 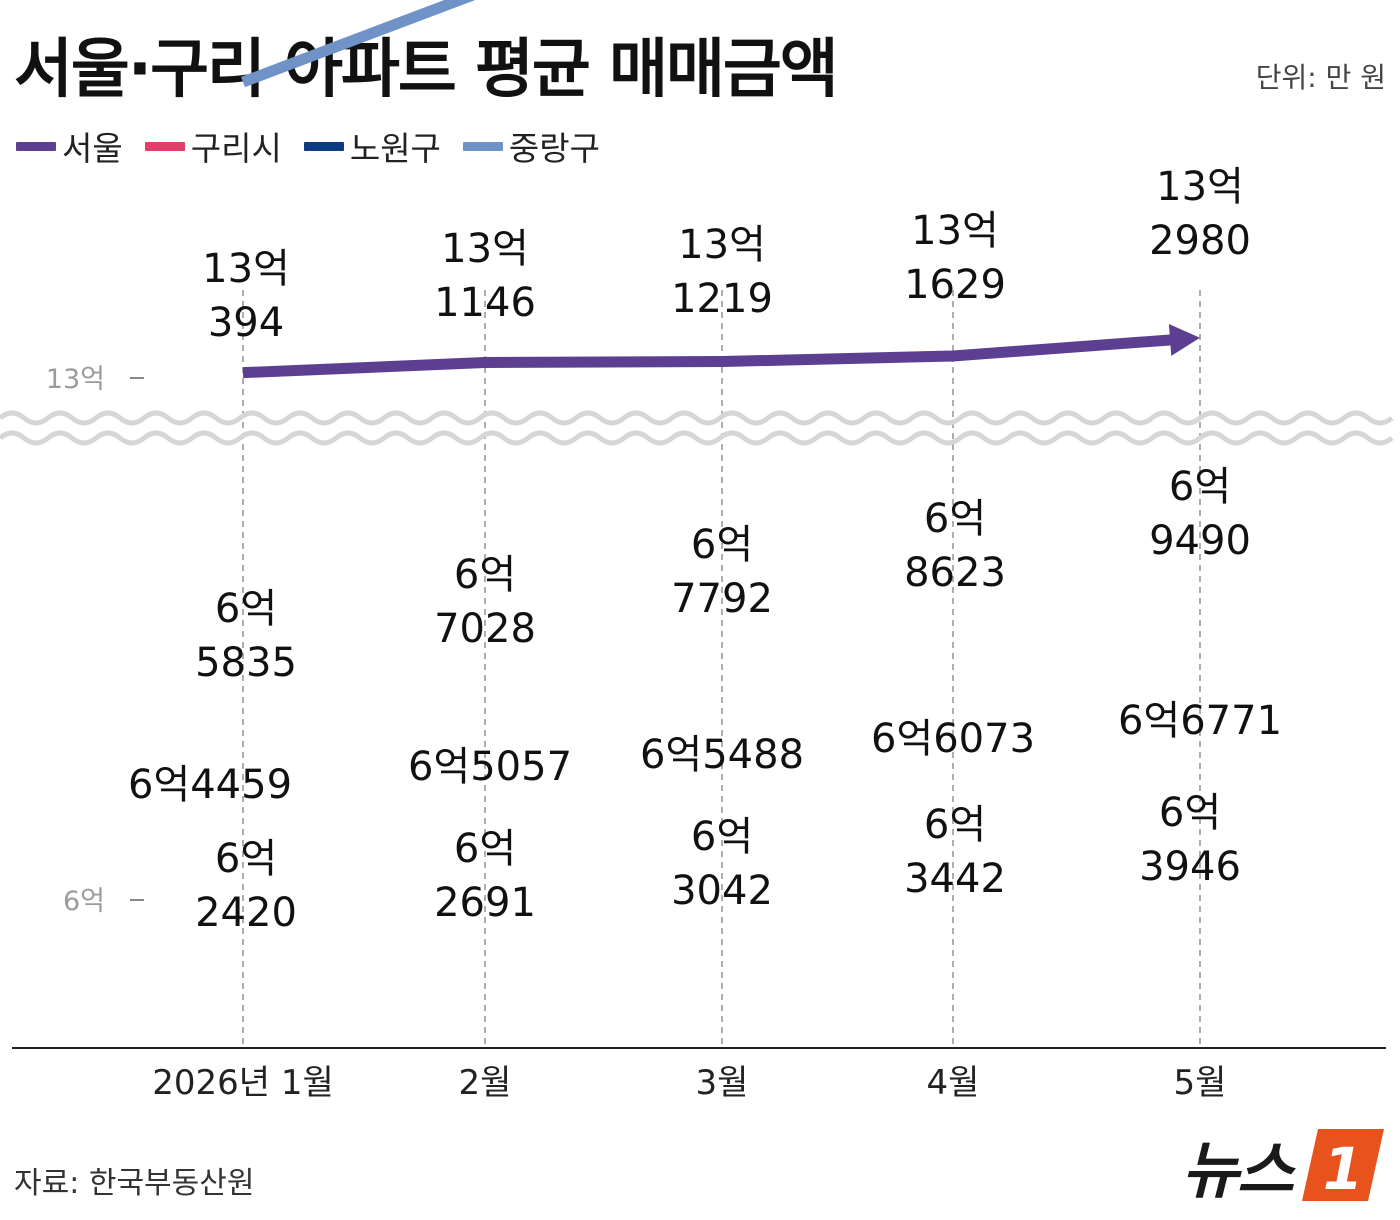 I want to click on unit-label: 단위: 만 원, so click(x=1320, y=77).